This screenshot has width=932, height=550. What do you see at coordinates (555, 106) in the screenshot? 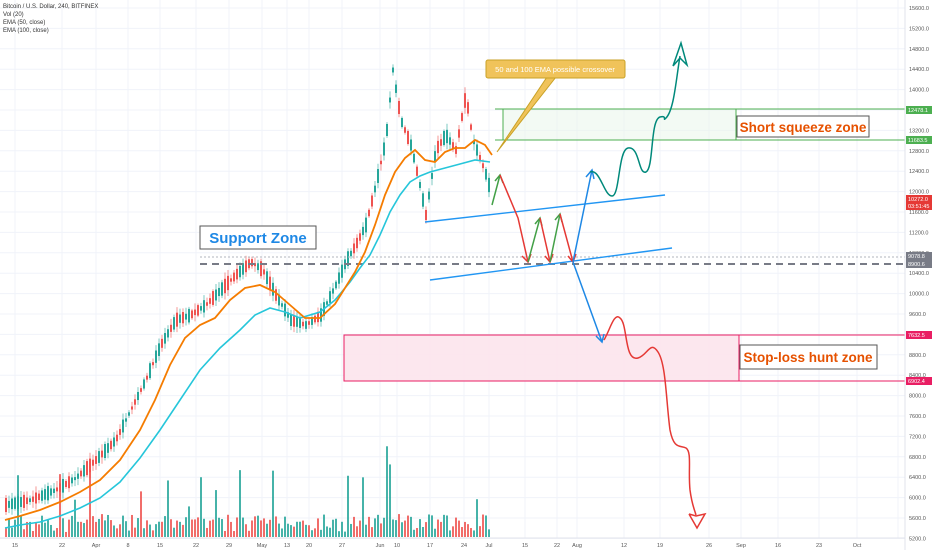
I see `ema-callout: 50 and 100 EMA possible crossover` at bounding box center [555, 106].